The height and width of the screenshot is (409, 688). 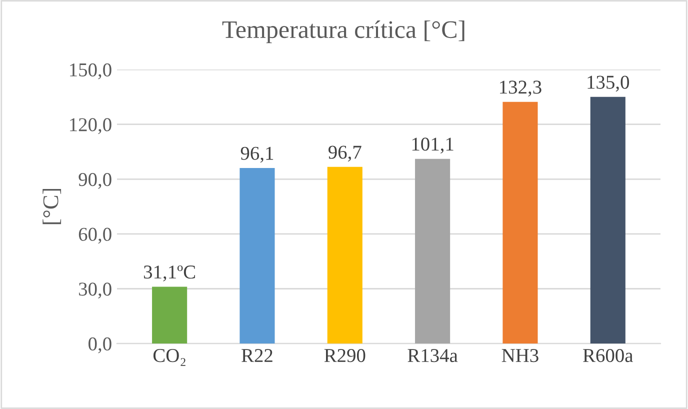 What do you see at coordinates (608, 355) in the screenshot?
I see `x-tick-label: R600a` at bounding box center [608, 355].